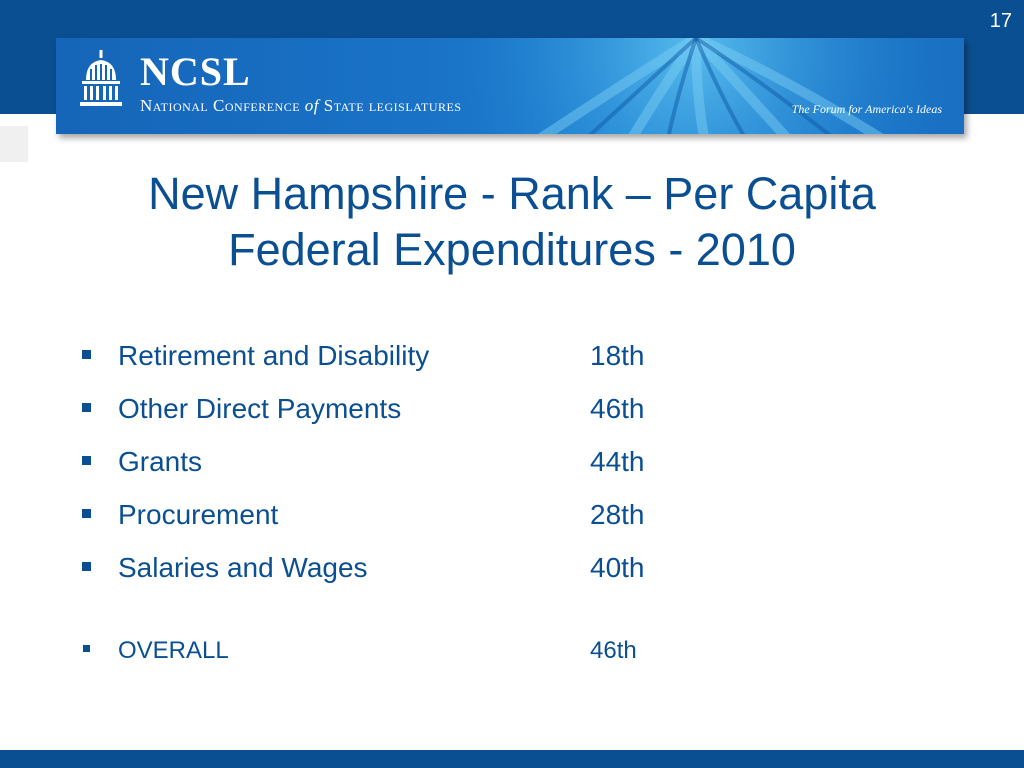 This screenshot has width=1024, height=768. Describe the element at coordinates (220, 105) in the screenshot. I see `subtitle-part1: National Conference` at that location.